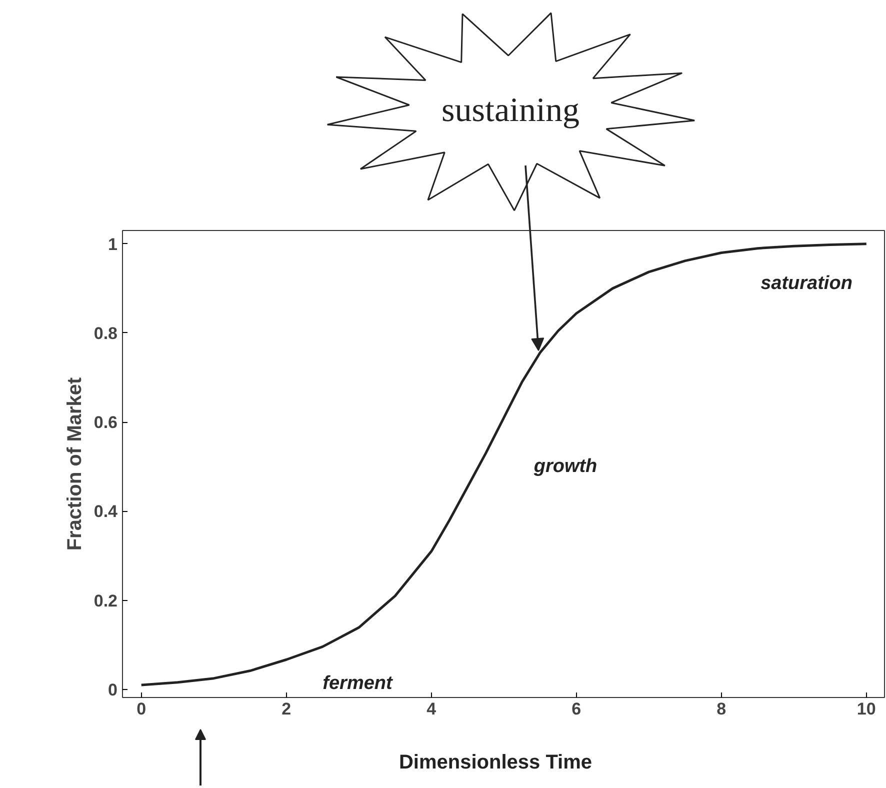 This screenshot has width=886, height=788. I want to click on annotation: saturation, so click(806, 283).